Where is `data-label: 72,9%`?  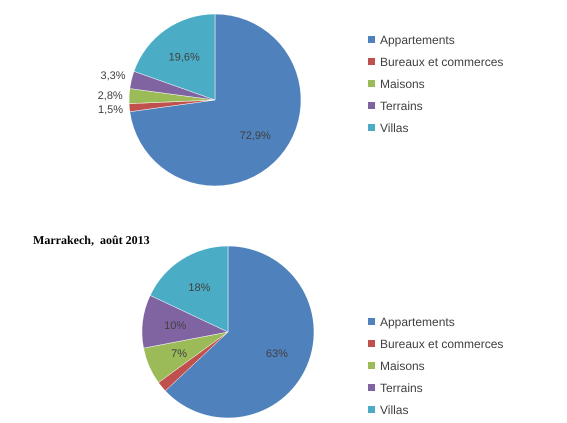 data-label: 72,9% is located at coordinates (255, 136).